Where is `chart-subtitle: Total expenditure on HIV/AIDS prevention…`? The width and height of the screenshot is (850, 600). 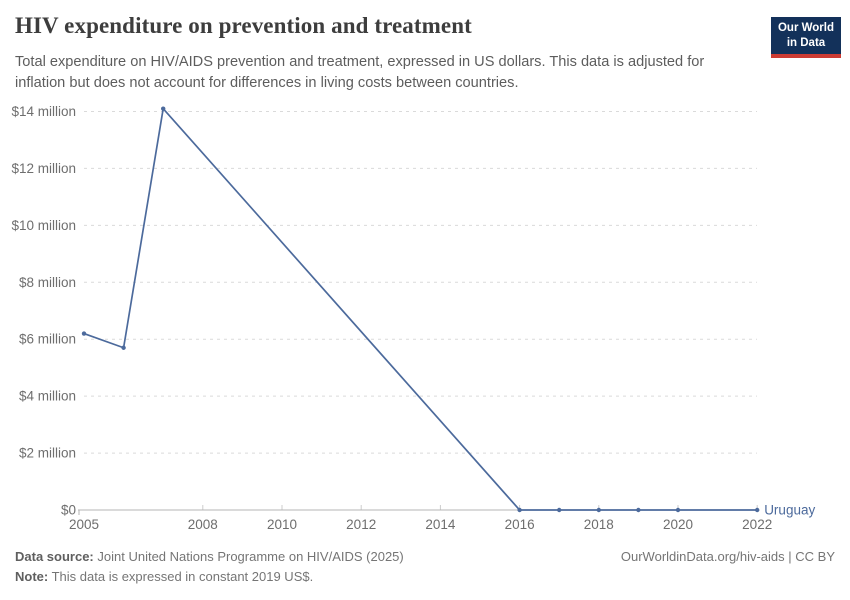 chart-subtitle: Total expenditure on HIV/AIDS prevention… is located at coordinates (360, 72).